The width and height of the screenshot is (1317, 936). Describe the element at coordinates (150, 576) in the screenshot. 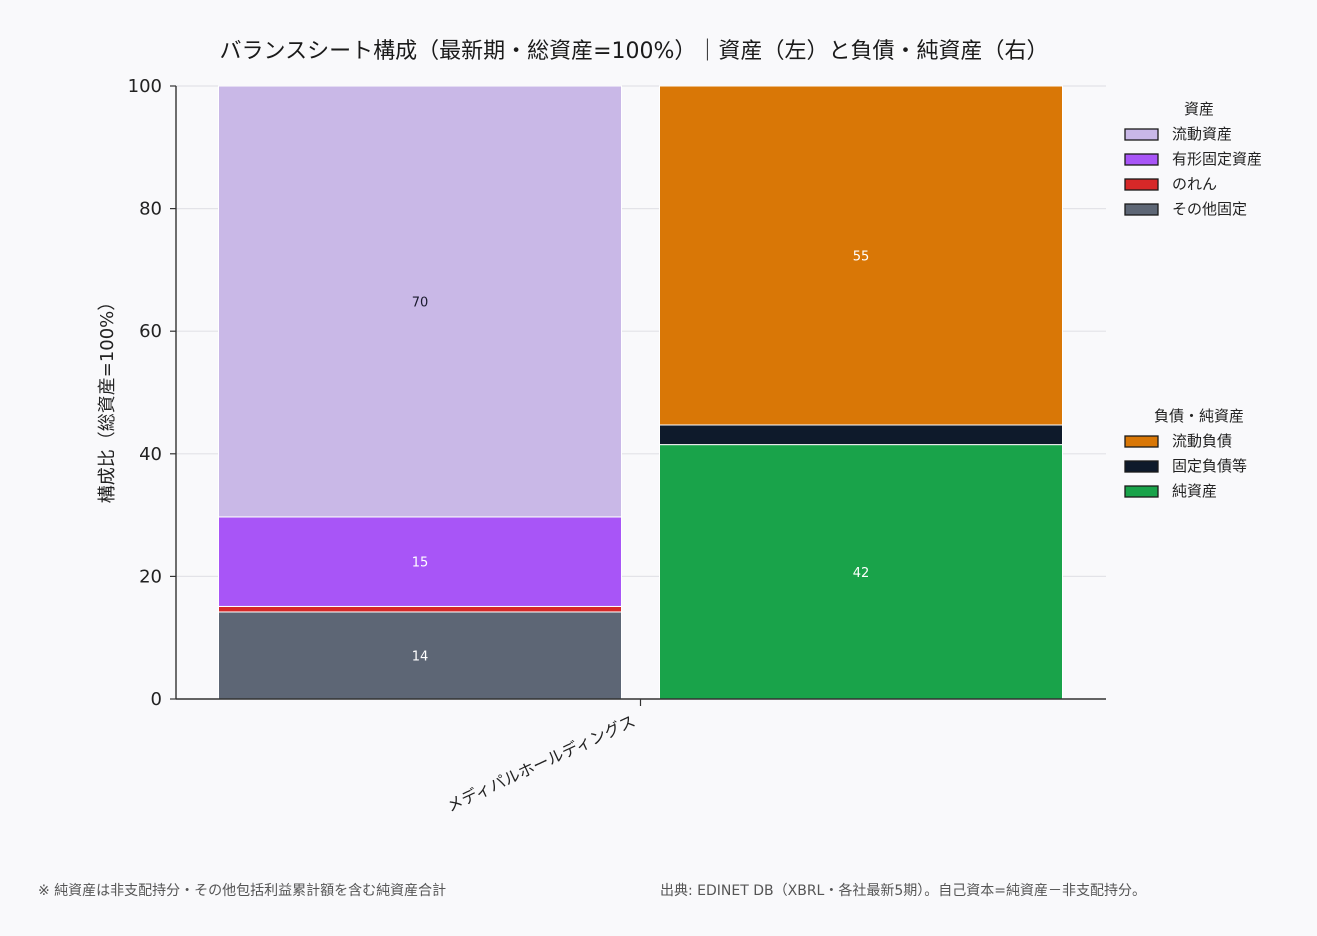

I see `y-tick-label: 20` at that location.